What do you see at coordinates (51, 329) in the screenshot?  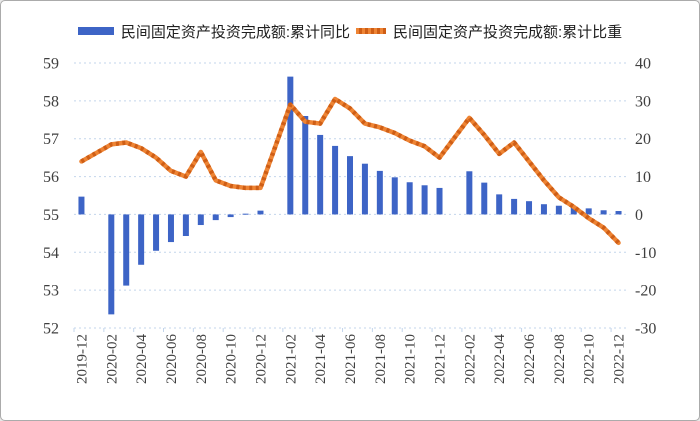 I see `left-axis-label: 52` at bounding box center [51, 329].